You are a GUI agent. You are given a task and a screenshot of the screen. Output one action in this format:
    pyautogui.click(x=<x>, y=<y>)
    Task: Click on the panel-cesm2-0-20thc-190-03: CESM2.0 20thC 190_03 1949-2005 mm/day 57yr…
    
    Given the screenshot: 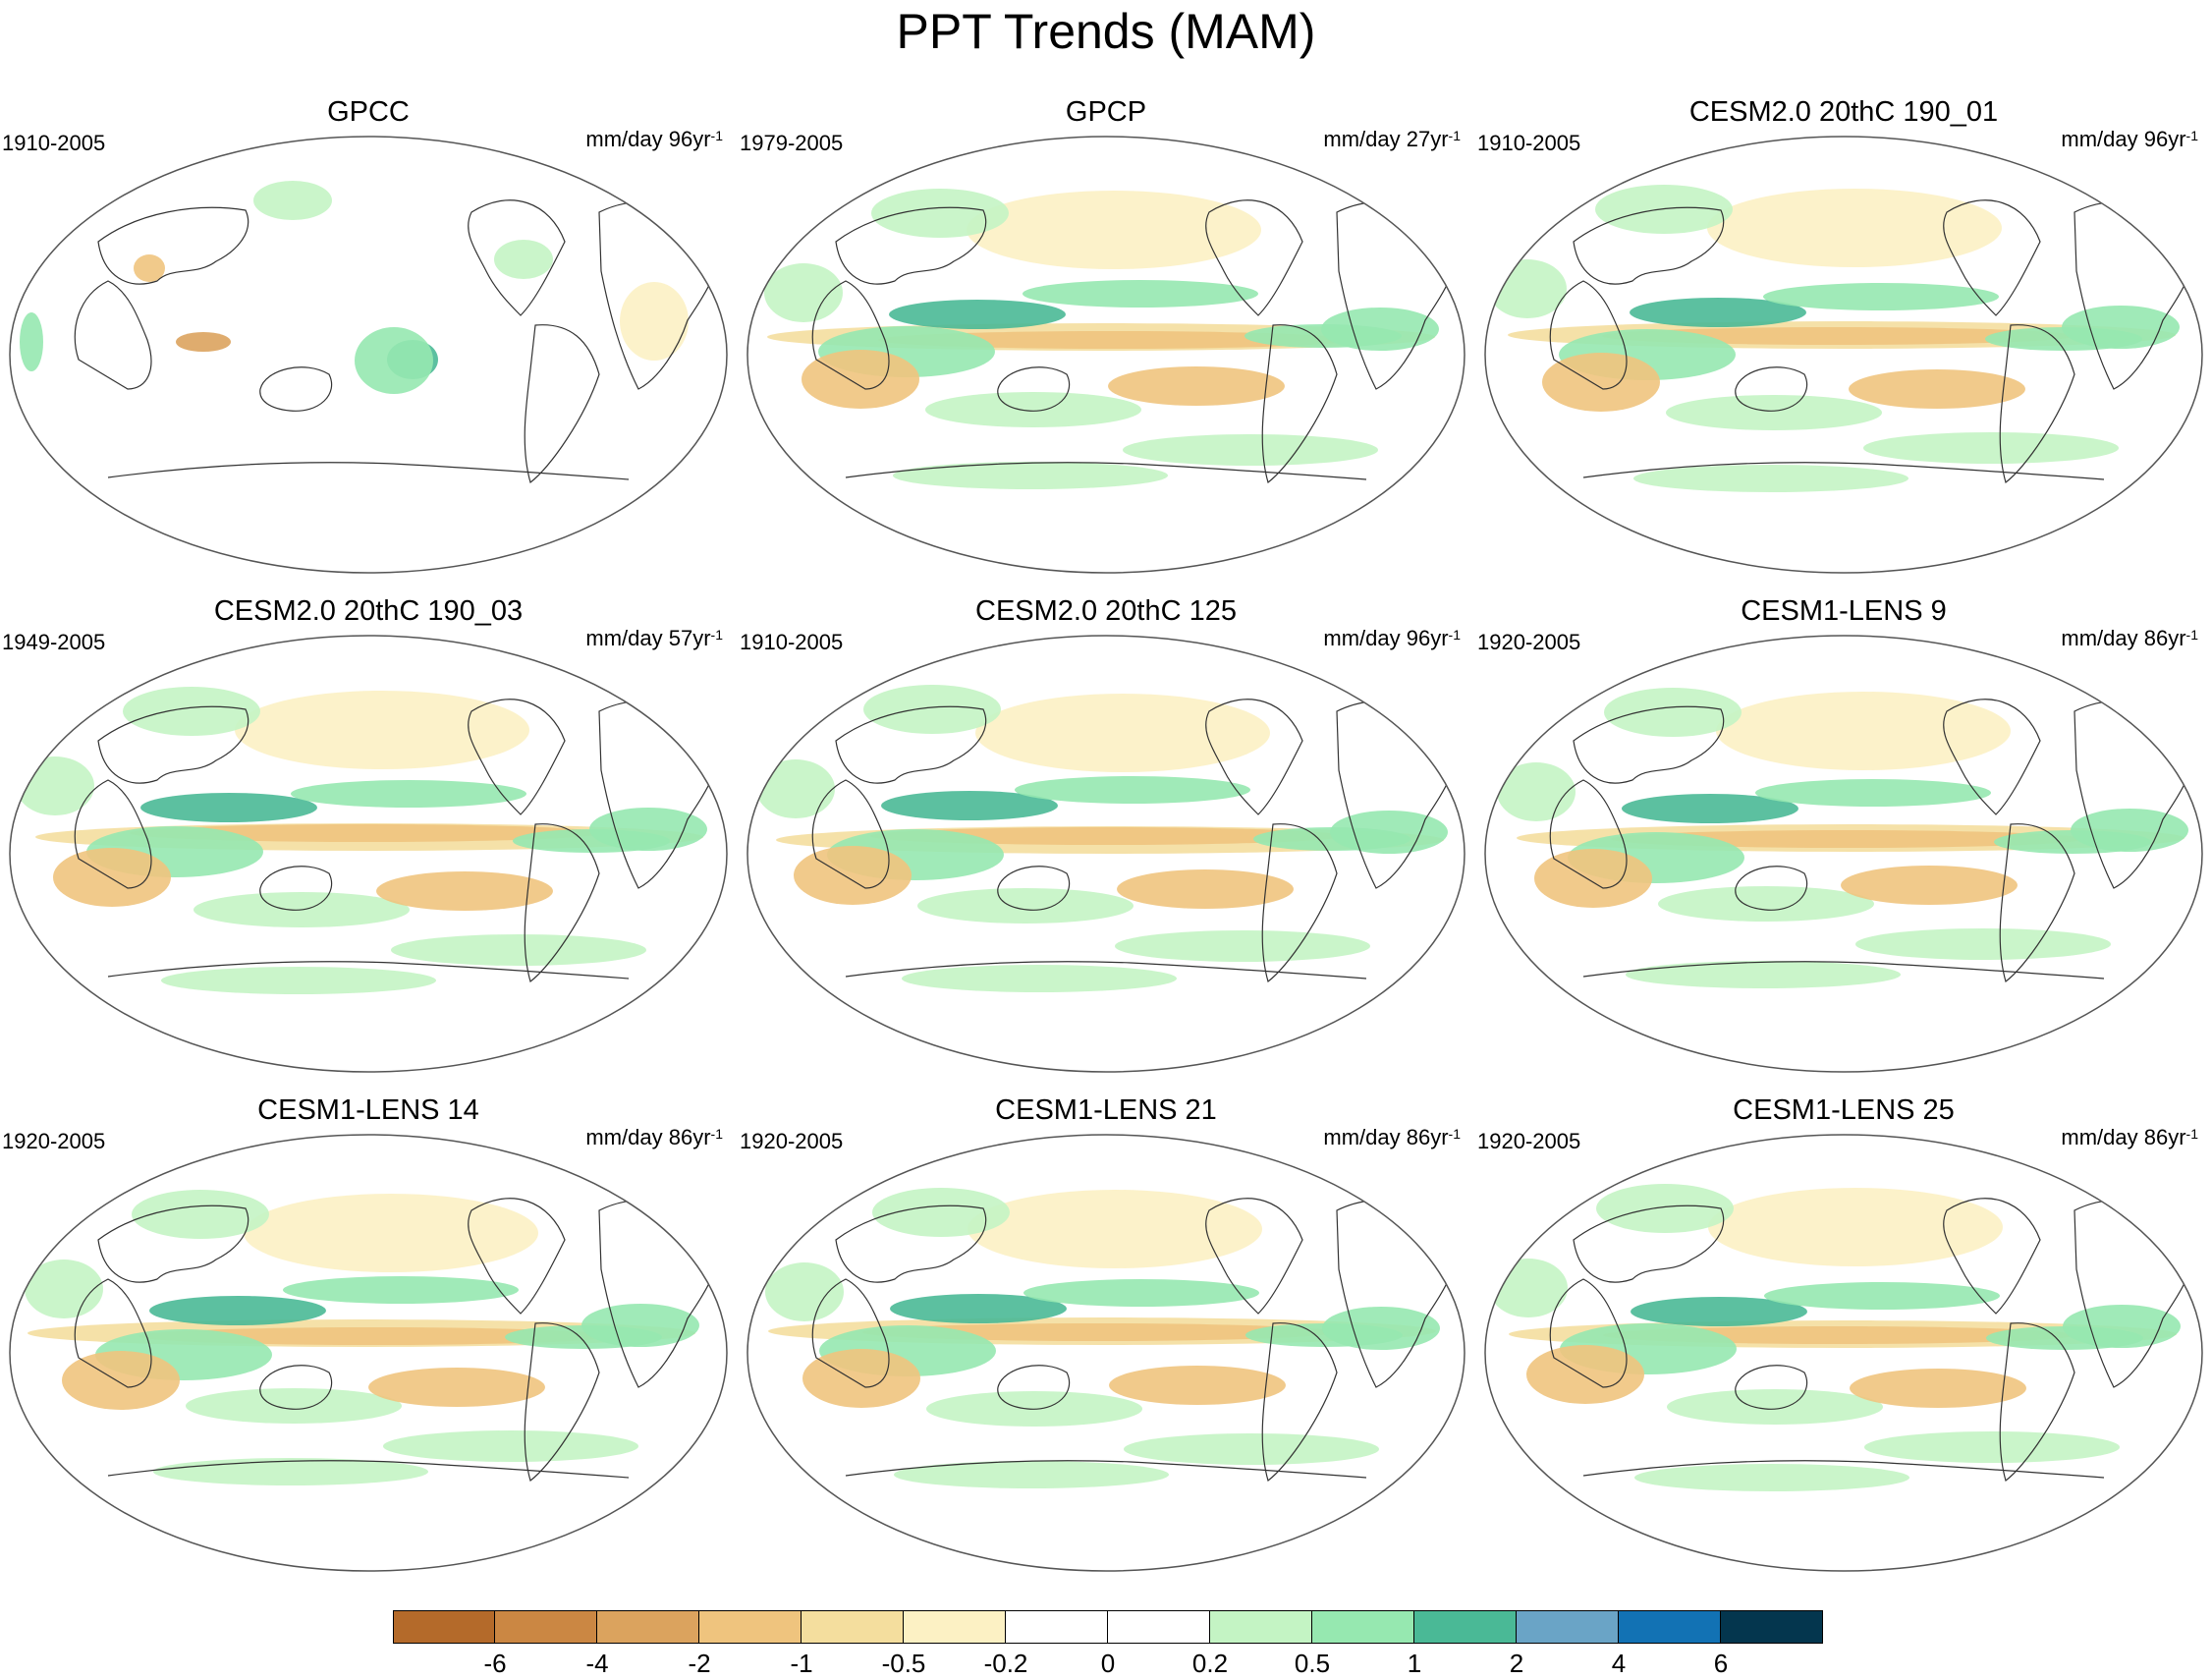 What is the action you would take?
    pyautogui.click(x=368, y=839)
    